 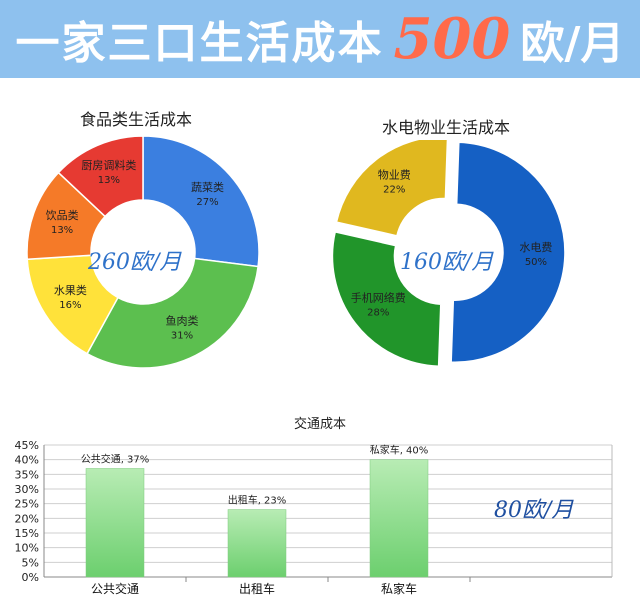 I want to click on y-tick-label: 45%, so click(x=27, y=445).